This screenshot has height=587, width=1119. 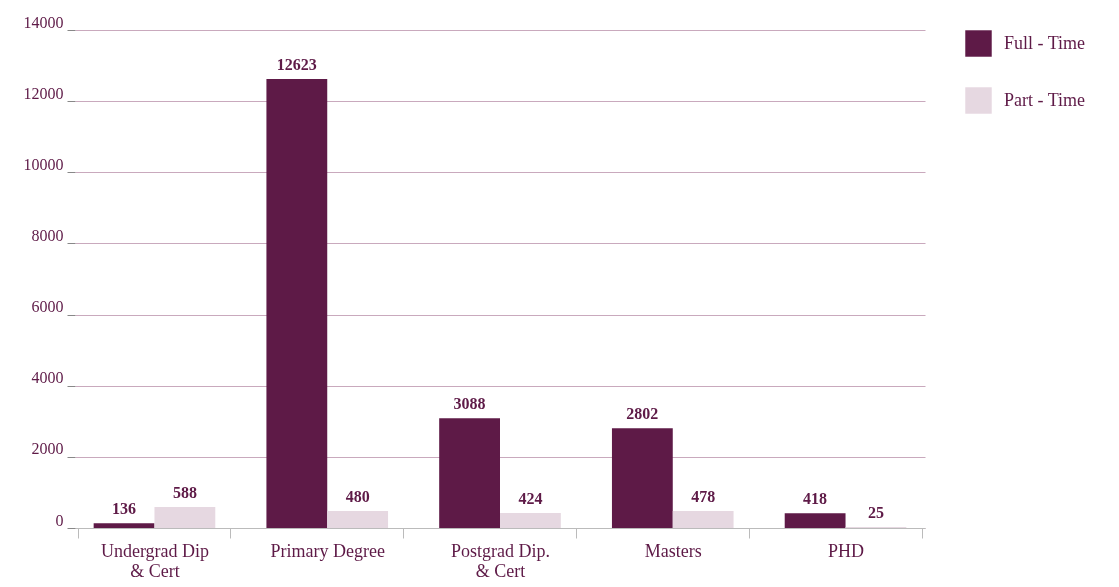 What do you see at coordinates (1045, 99) in the screenshot?
I see `legend-label: Part - Time` at bounding box center [1045, 99].